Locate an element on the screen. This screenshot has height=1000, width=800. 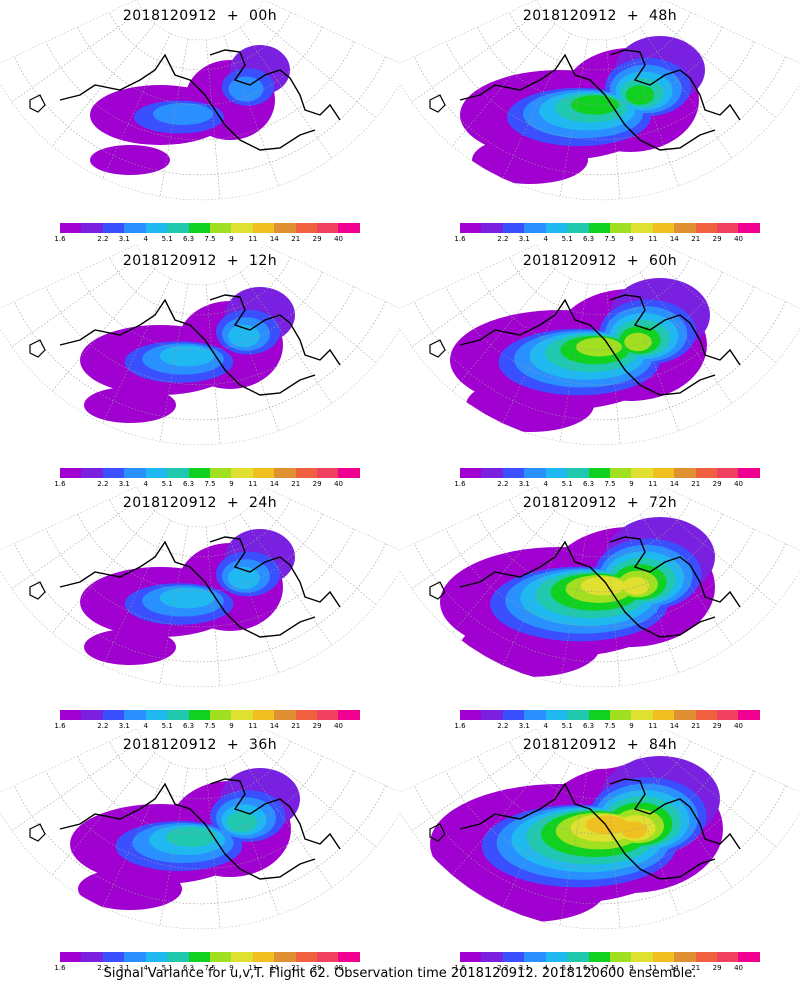
panel-title: 2018120912 + 00h is located at coordinates (200, 16).